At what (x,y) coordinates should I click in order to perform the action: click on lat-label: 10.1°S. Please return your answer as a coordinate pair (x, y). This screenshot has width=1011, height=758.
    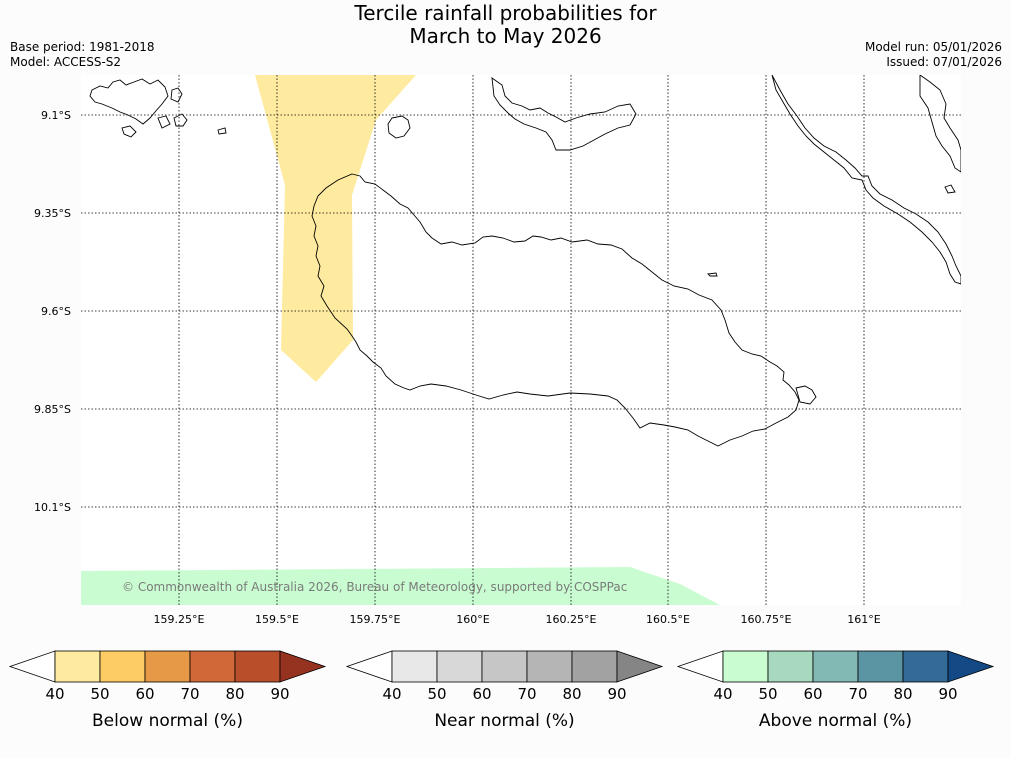
    Looking at the image, I should click on (52, 507).